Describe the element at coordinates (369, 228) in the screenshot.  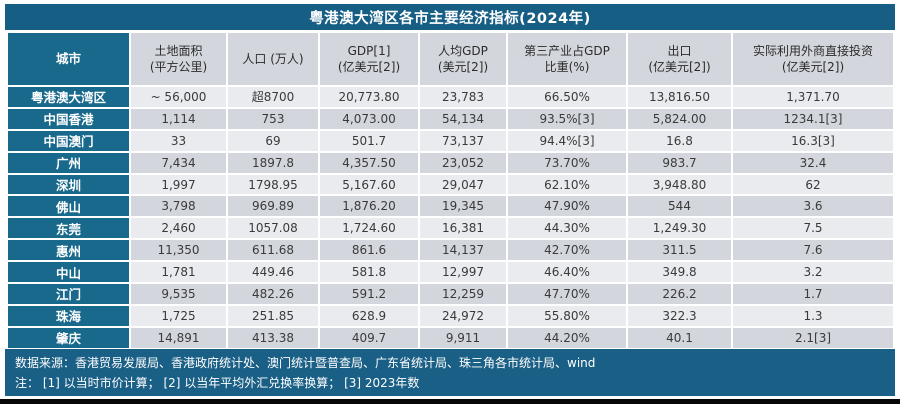
I see `table-cell: 1,724.60` at that location.